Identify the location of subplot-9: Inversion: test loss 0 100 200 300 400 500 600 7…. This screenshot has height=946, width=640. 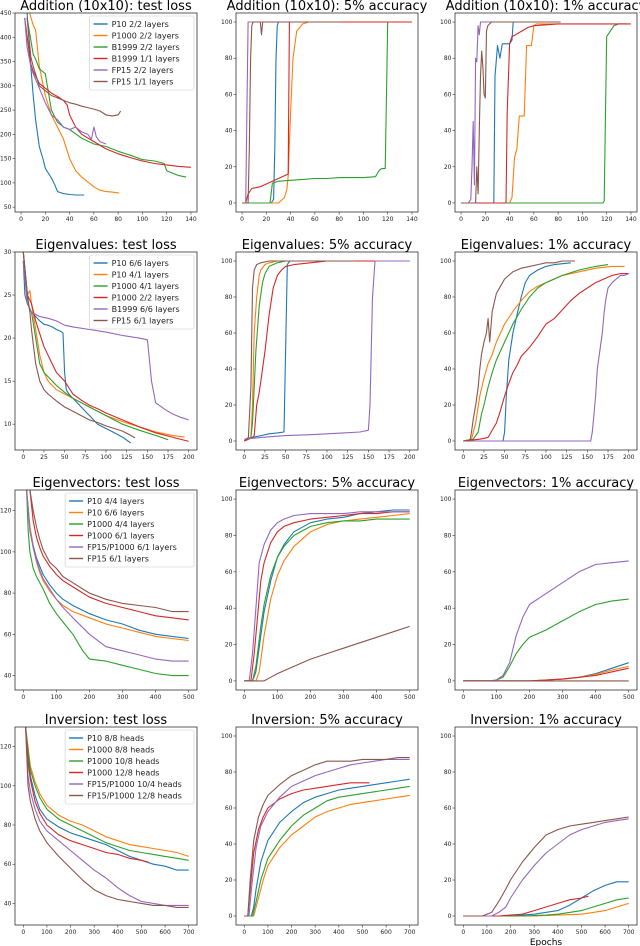
(99, 824).